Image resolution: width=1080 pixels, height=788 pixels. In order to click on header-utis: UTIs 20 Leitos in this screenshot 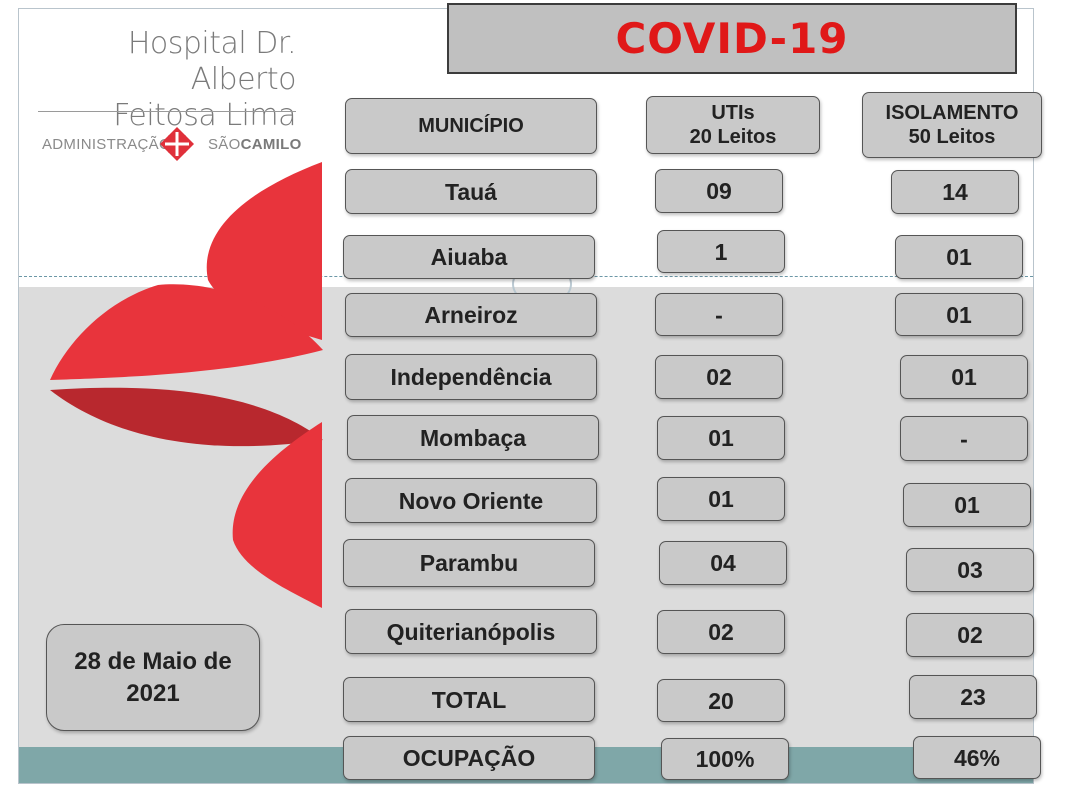, I will do `click(733, 125)`.